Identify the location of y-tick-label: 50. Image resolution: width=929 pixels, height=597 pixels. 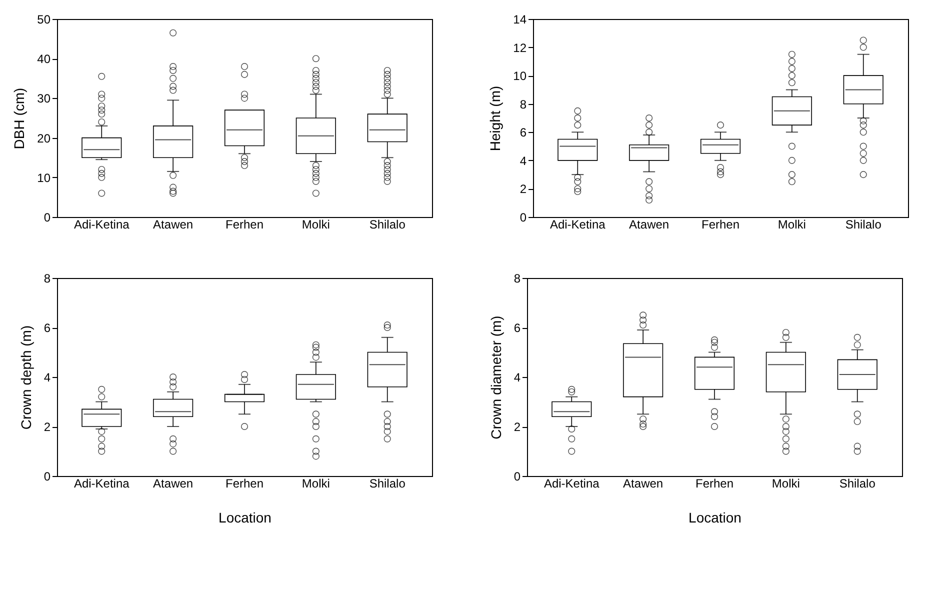
(44, 19).